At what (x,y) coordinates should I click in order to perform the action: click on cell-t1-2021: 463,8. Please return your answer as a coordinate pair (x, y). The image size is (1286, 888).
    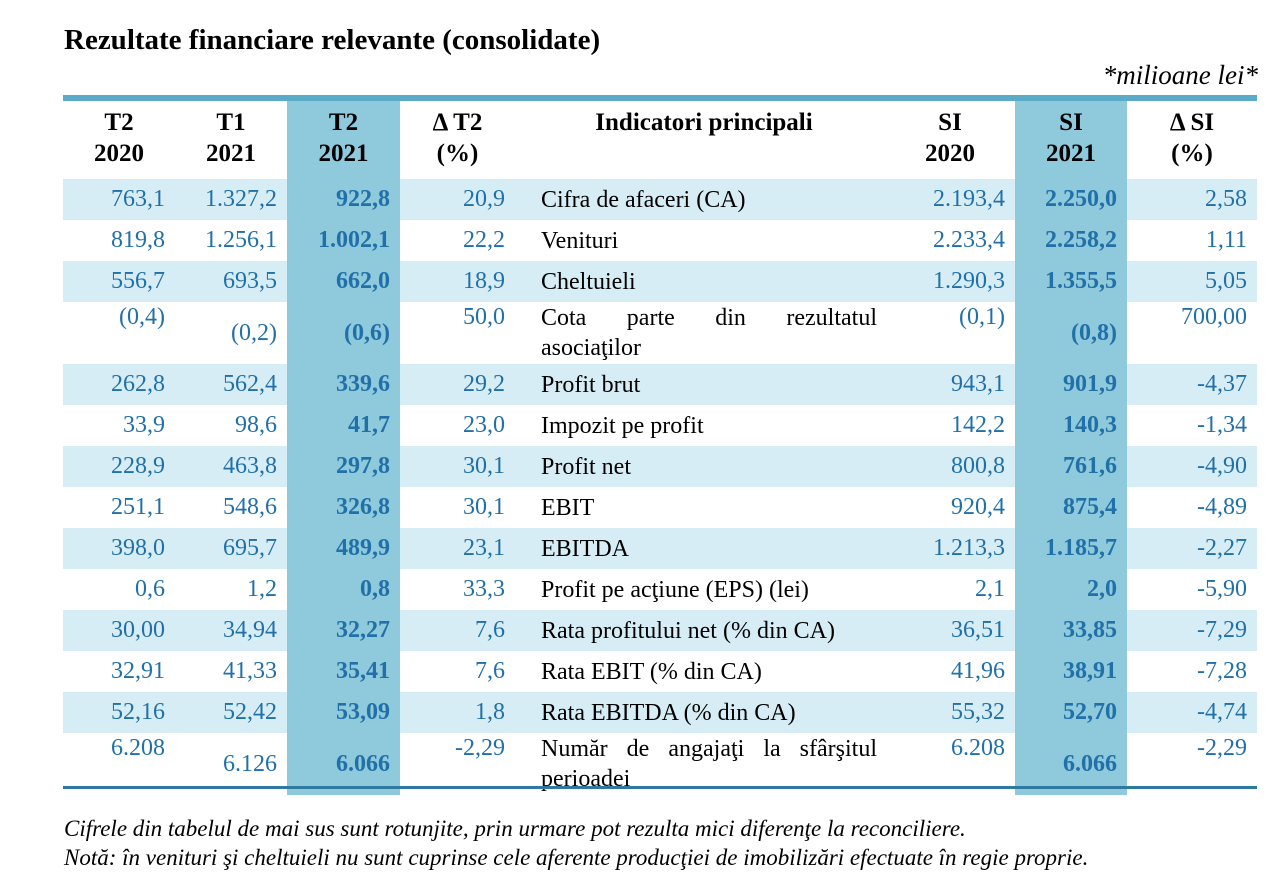
    Looking at the image, I should click on (231, 466).